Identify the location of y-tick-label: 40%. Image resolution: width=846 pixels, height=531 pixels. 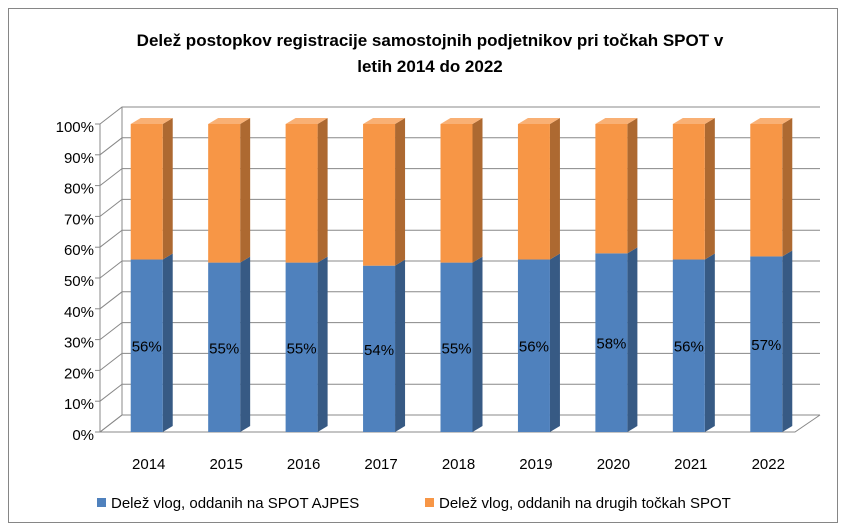
(79, 312).